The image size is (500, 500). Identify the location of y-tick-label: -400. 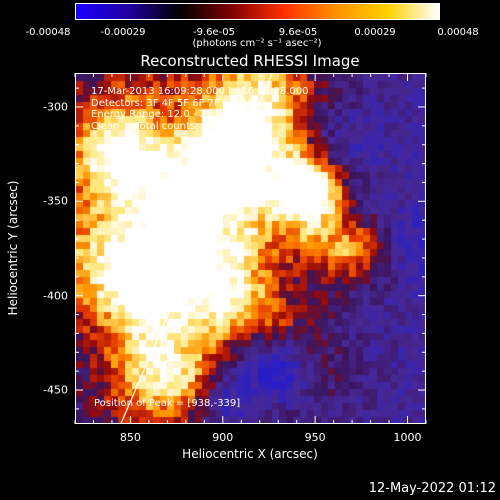
(55, 296).